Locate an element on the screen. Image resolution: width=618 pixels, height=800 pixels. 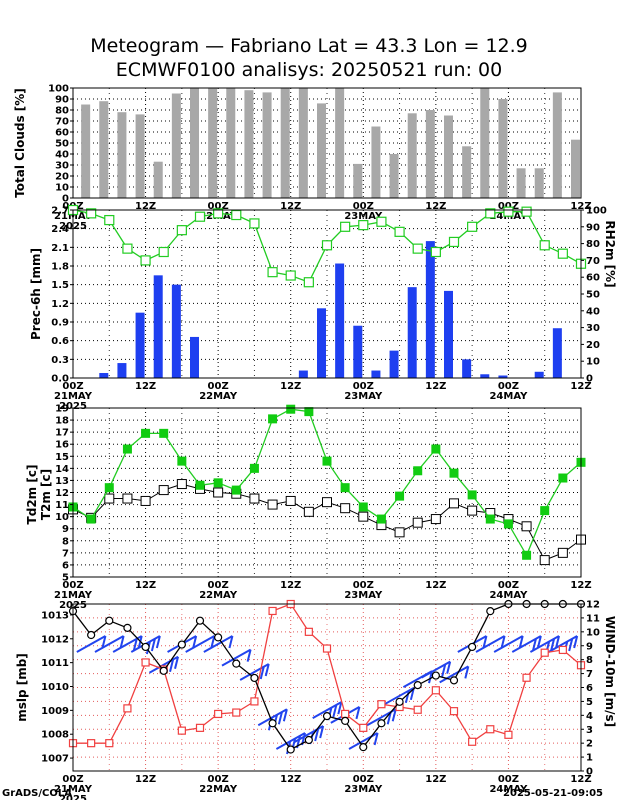
temp-hour-label: 12Z is located at coordinates (580, 585).